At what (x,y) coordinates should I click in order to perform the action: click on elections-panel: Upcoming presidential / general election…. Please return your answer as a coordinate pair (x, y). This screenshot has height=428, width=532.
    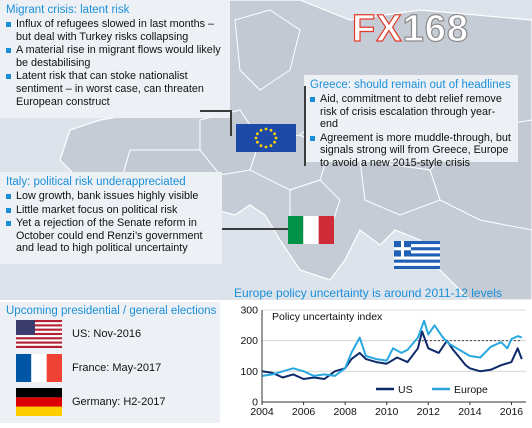
    Looking at the image, I should click on (110, 362).